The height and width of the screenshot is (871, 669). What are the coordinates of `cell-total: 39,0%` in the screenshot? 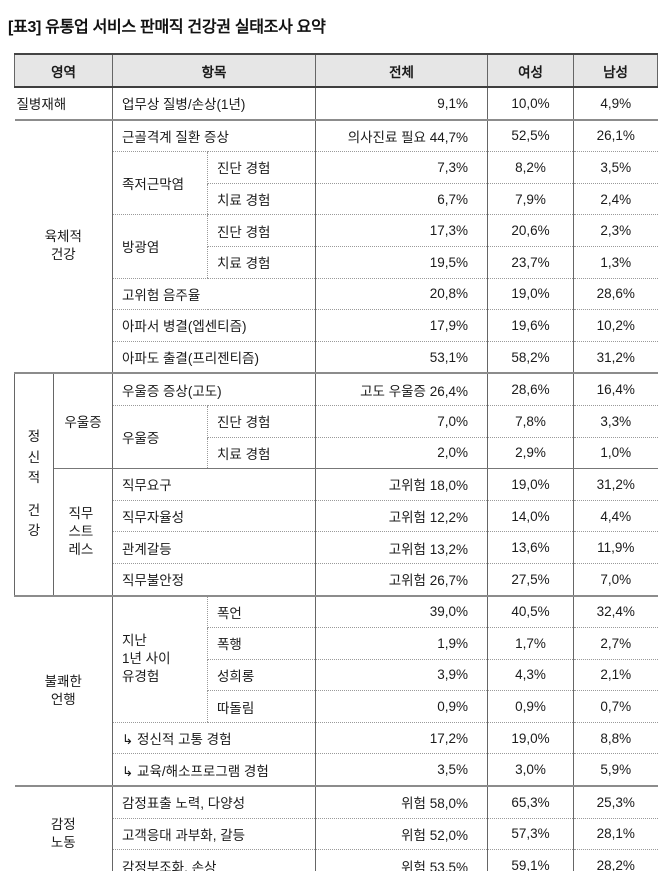 It's located at (401, 612).